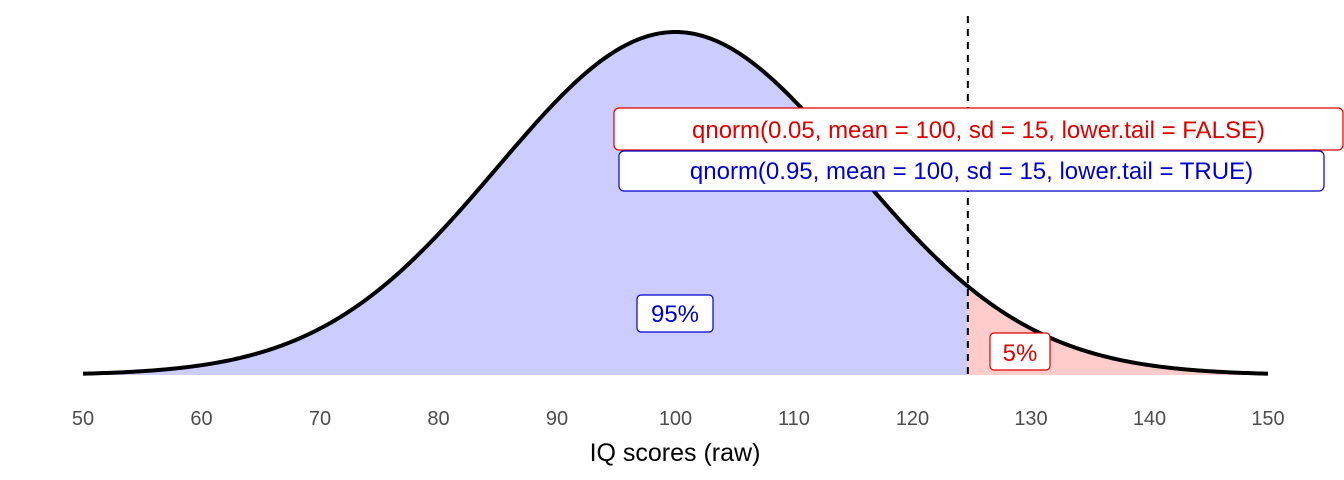  What do you see at coordinates (557, 419) in the screenshot?
I see `x-tick-label-90: 90` at bounding box center [557, 419].